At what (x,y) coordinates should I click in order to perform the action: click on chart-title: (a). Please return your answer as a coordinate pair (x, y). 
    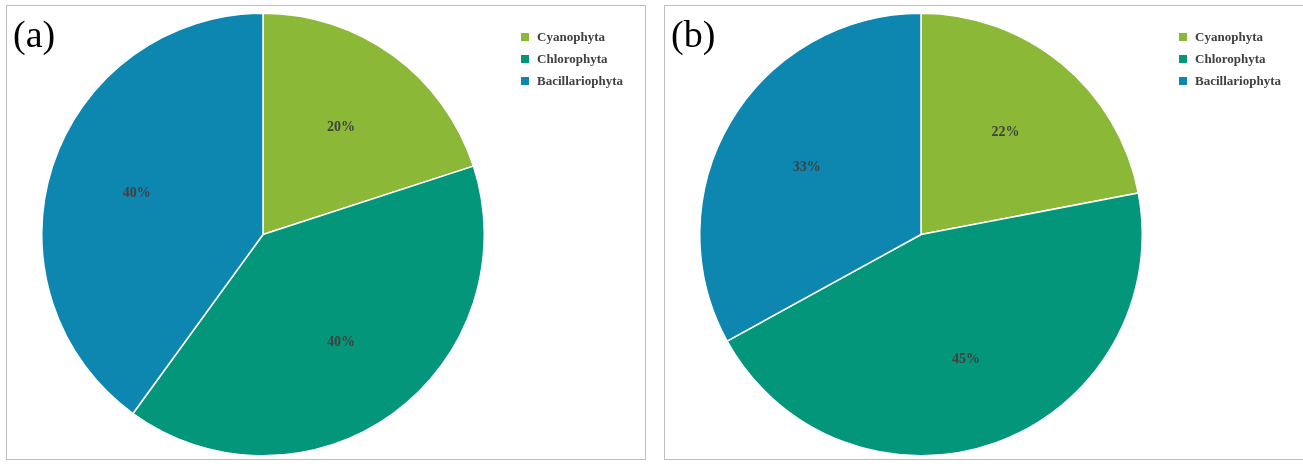
    Looking at the image, I should click on (34, 34).